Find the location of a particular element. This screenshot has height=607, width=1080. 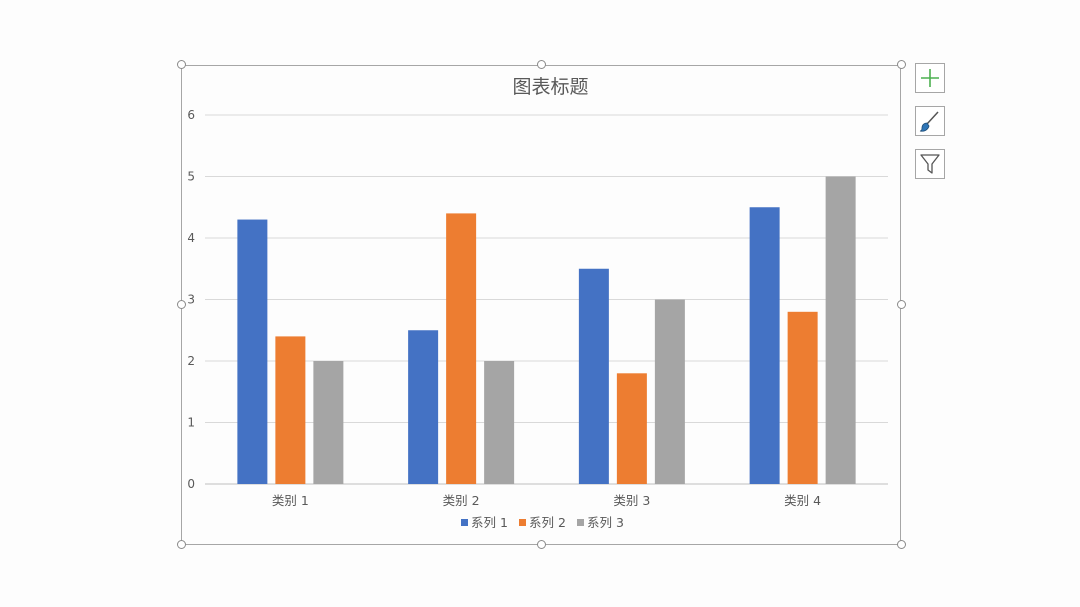

y-tick-label: 3 is located at coordinates (191, 300).